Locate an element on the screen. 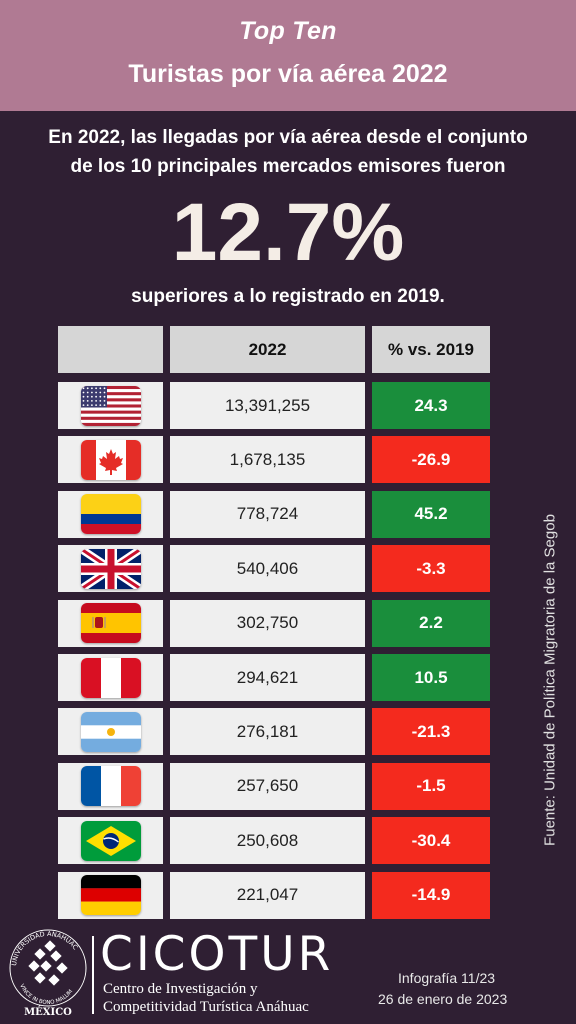 This screenshot has width=576, height=1024. spain-flag-icon is located at coordinates (110, 623).